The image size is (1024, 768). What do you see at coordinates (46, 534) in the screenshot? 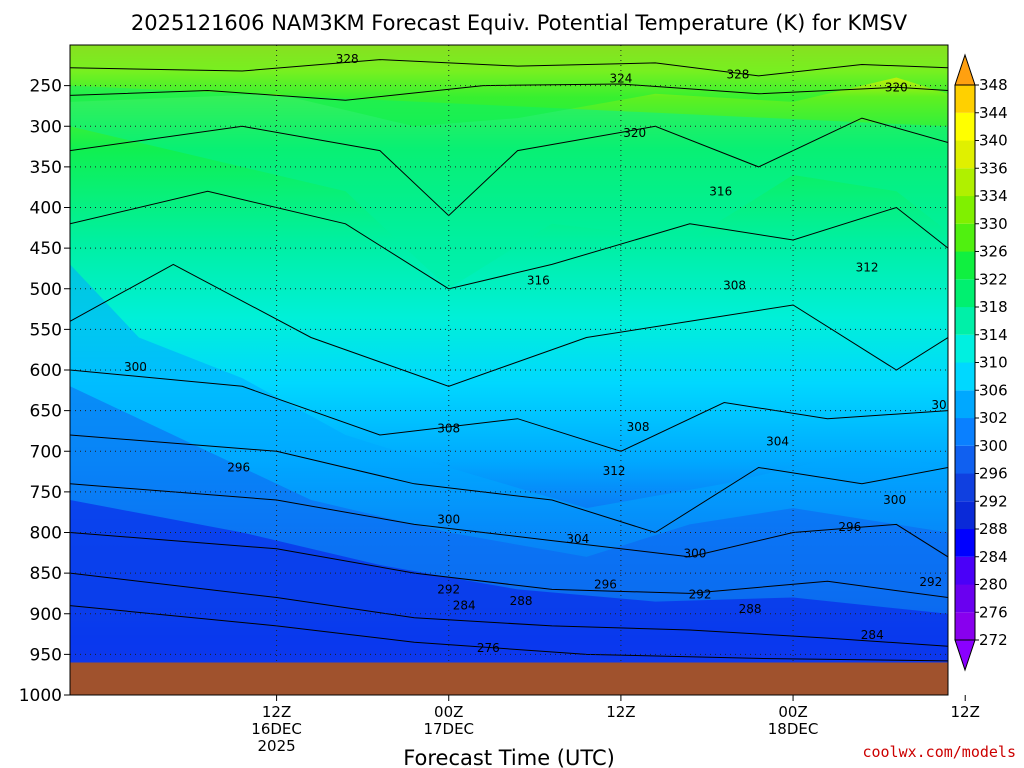
I see `y-tick-label: 800` at bounding box center [46, 534].